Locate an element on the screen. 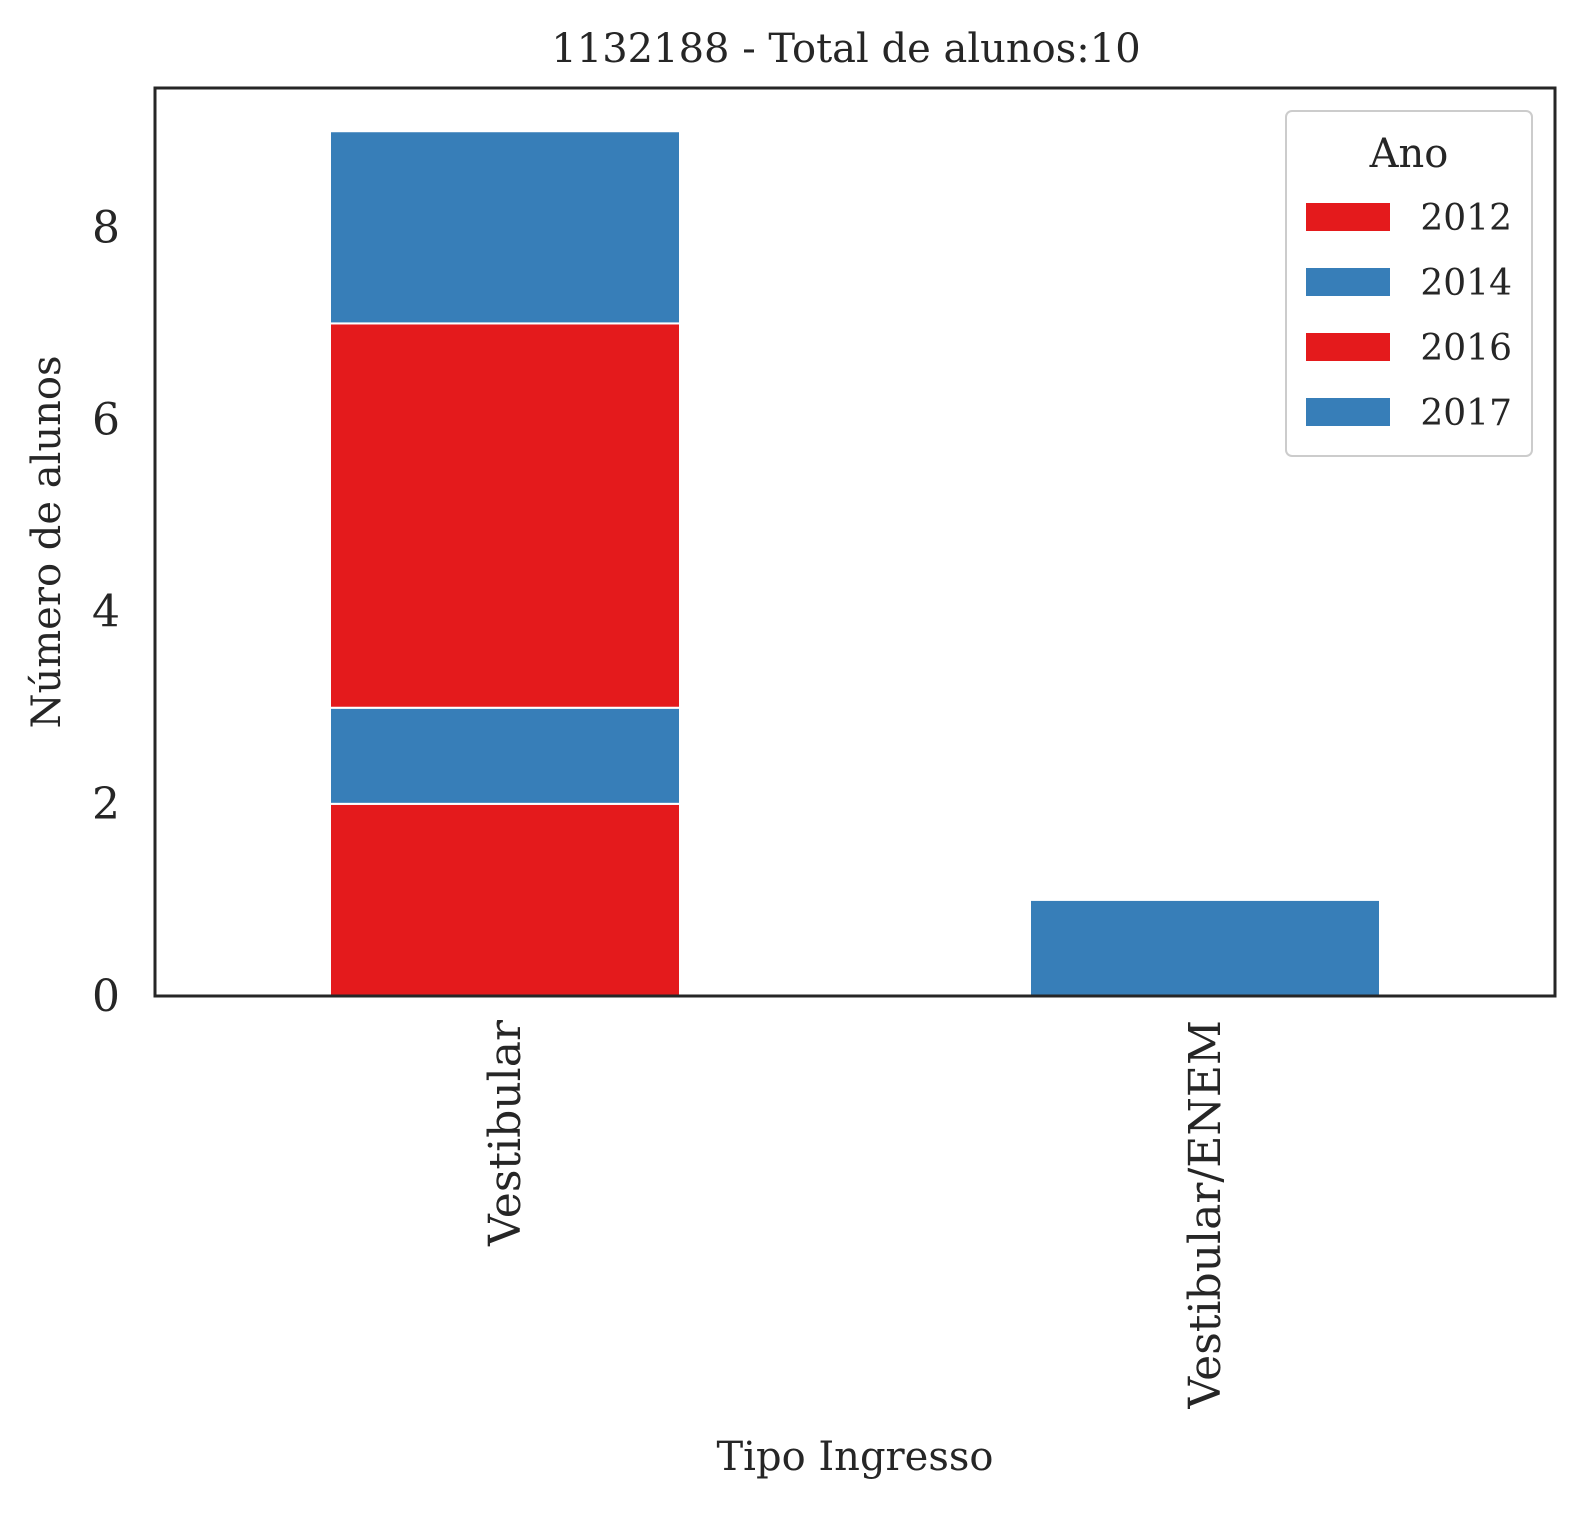 This screenshot has width=1579, height=1535. y-tick-label-2: 2 is located at coordinates (106, 804).